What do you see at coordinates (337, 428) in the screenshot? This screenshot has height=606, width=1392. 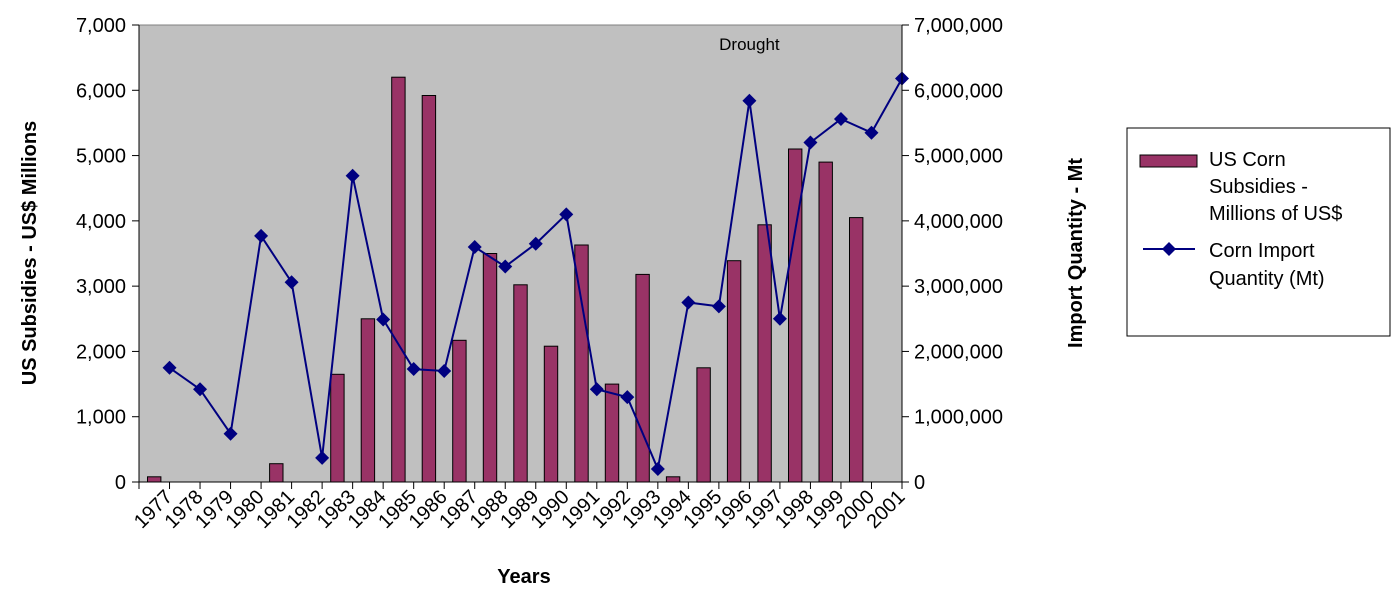 I see `bar-1983` at bounding box center [337, 428].